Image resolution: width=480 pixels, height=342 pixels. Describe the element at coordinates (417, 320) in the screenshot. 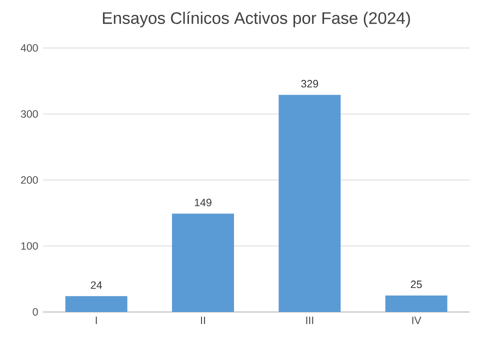

I see `x-tick-label: IV` at that location.